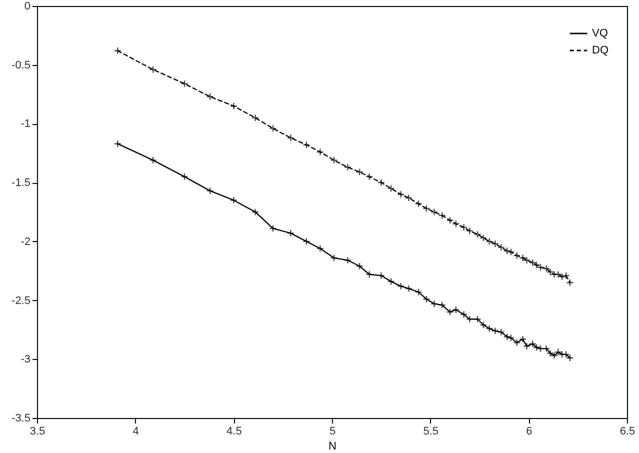  Describe the element at coordinates (25, 360) in the screenshot. I see `y-tick-label: -3` at that location.